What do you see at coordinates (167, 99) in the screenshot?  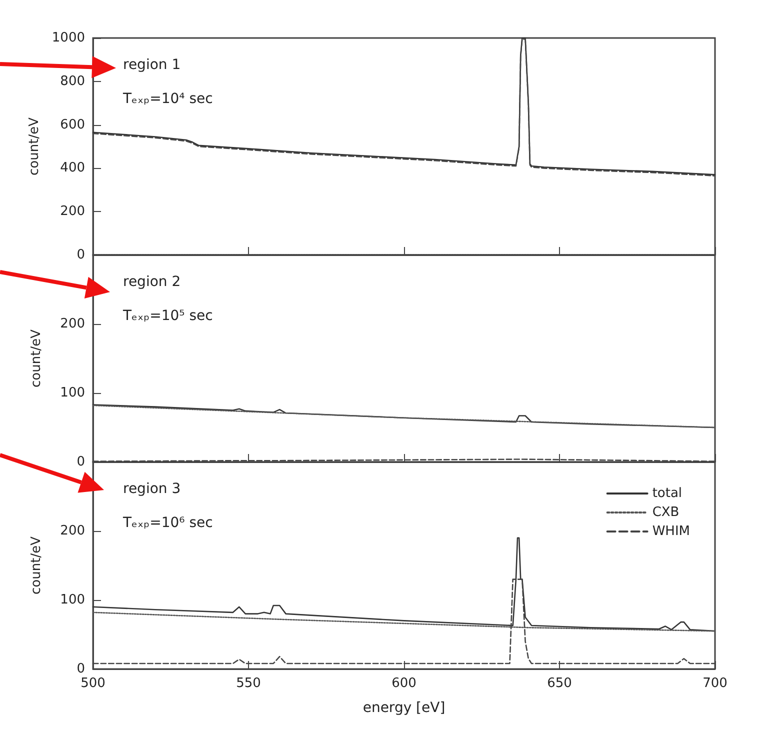 I see `annotation: Tₑₓₚ=10⁴ sec` at bounding box center [167, 99].